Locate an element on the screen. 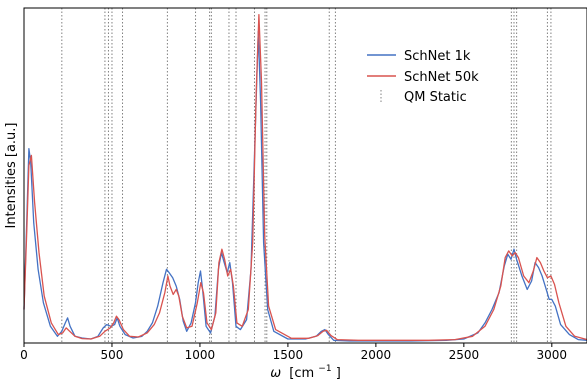 The height and width of the screenshot is (379, 587). legend-label-series-1: SchNet 1k is located at coordinates (437, 56).